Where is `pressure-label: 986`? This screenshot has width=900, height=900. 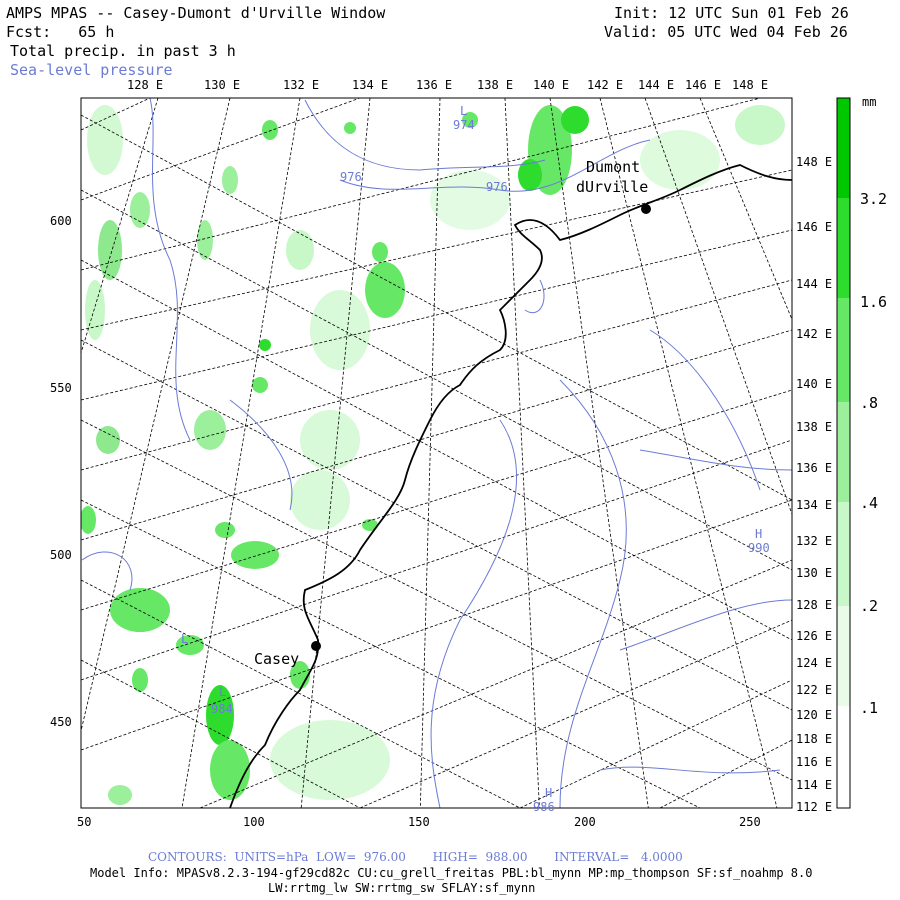 pressure-label: 986 is located at coordinates (544, 807).